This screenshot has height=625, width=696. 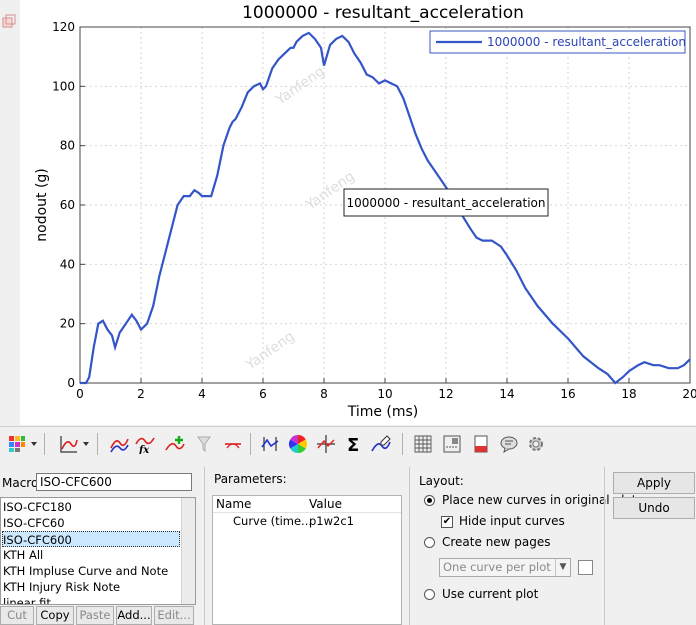 I want to click on add-curve-icon, so click(x=175, y=444).